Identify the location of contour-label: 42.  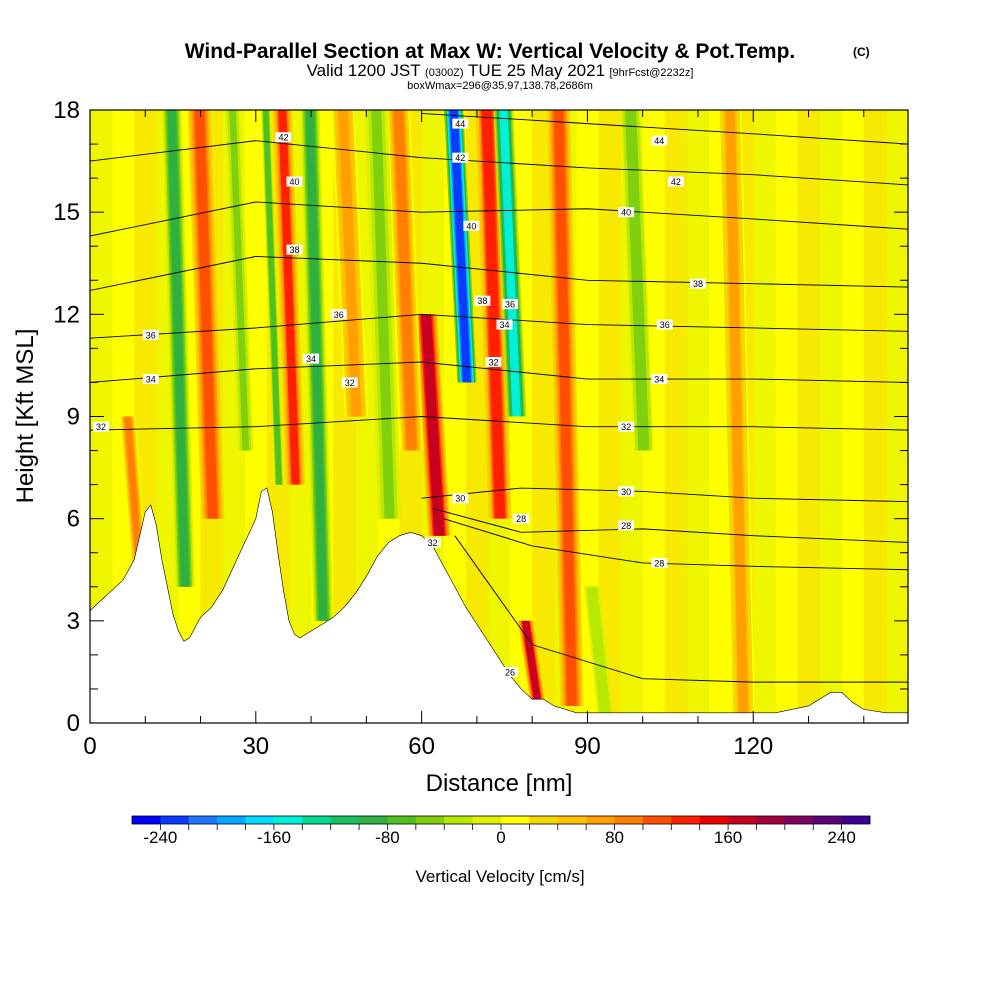
(283, 137).